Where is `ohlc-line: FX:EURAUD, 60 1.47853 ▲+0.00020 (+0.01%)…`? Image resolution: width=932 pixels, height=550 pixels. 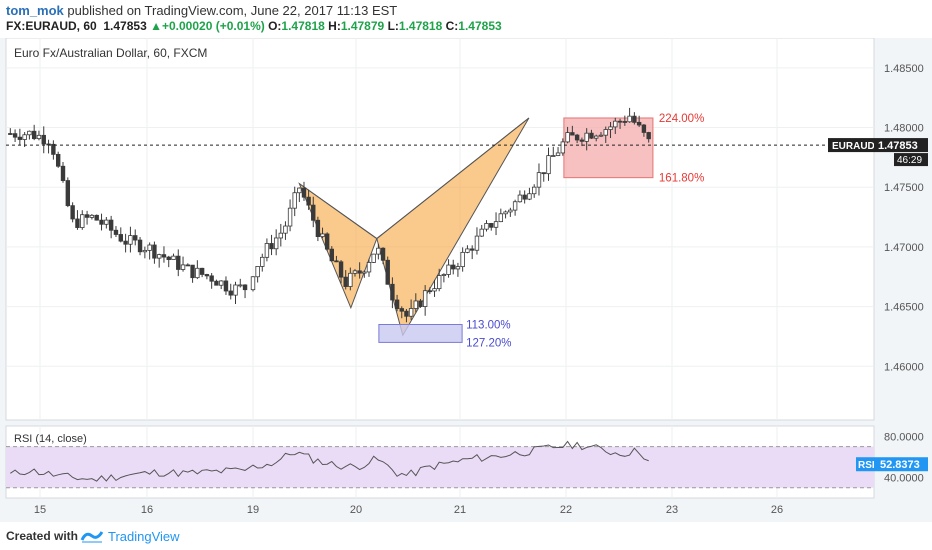 ohlc-line: FX:EURAUD, 60 1.47853 ▲+0.00020 (+0.01%)… is located at coordinates (254, 26).